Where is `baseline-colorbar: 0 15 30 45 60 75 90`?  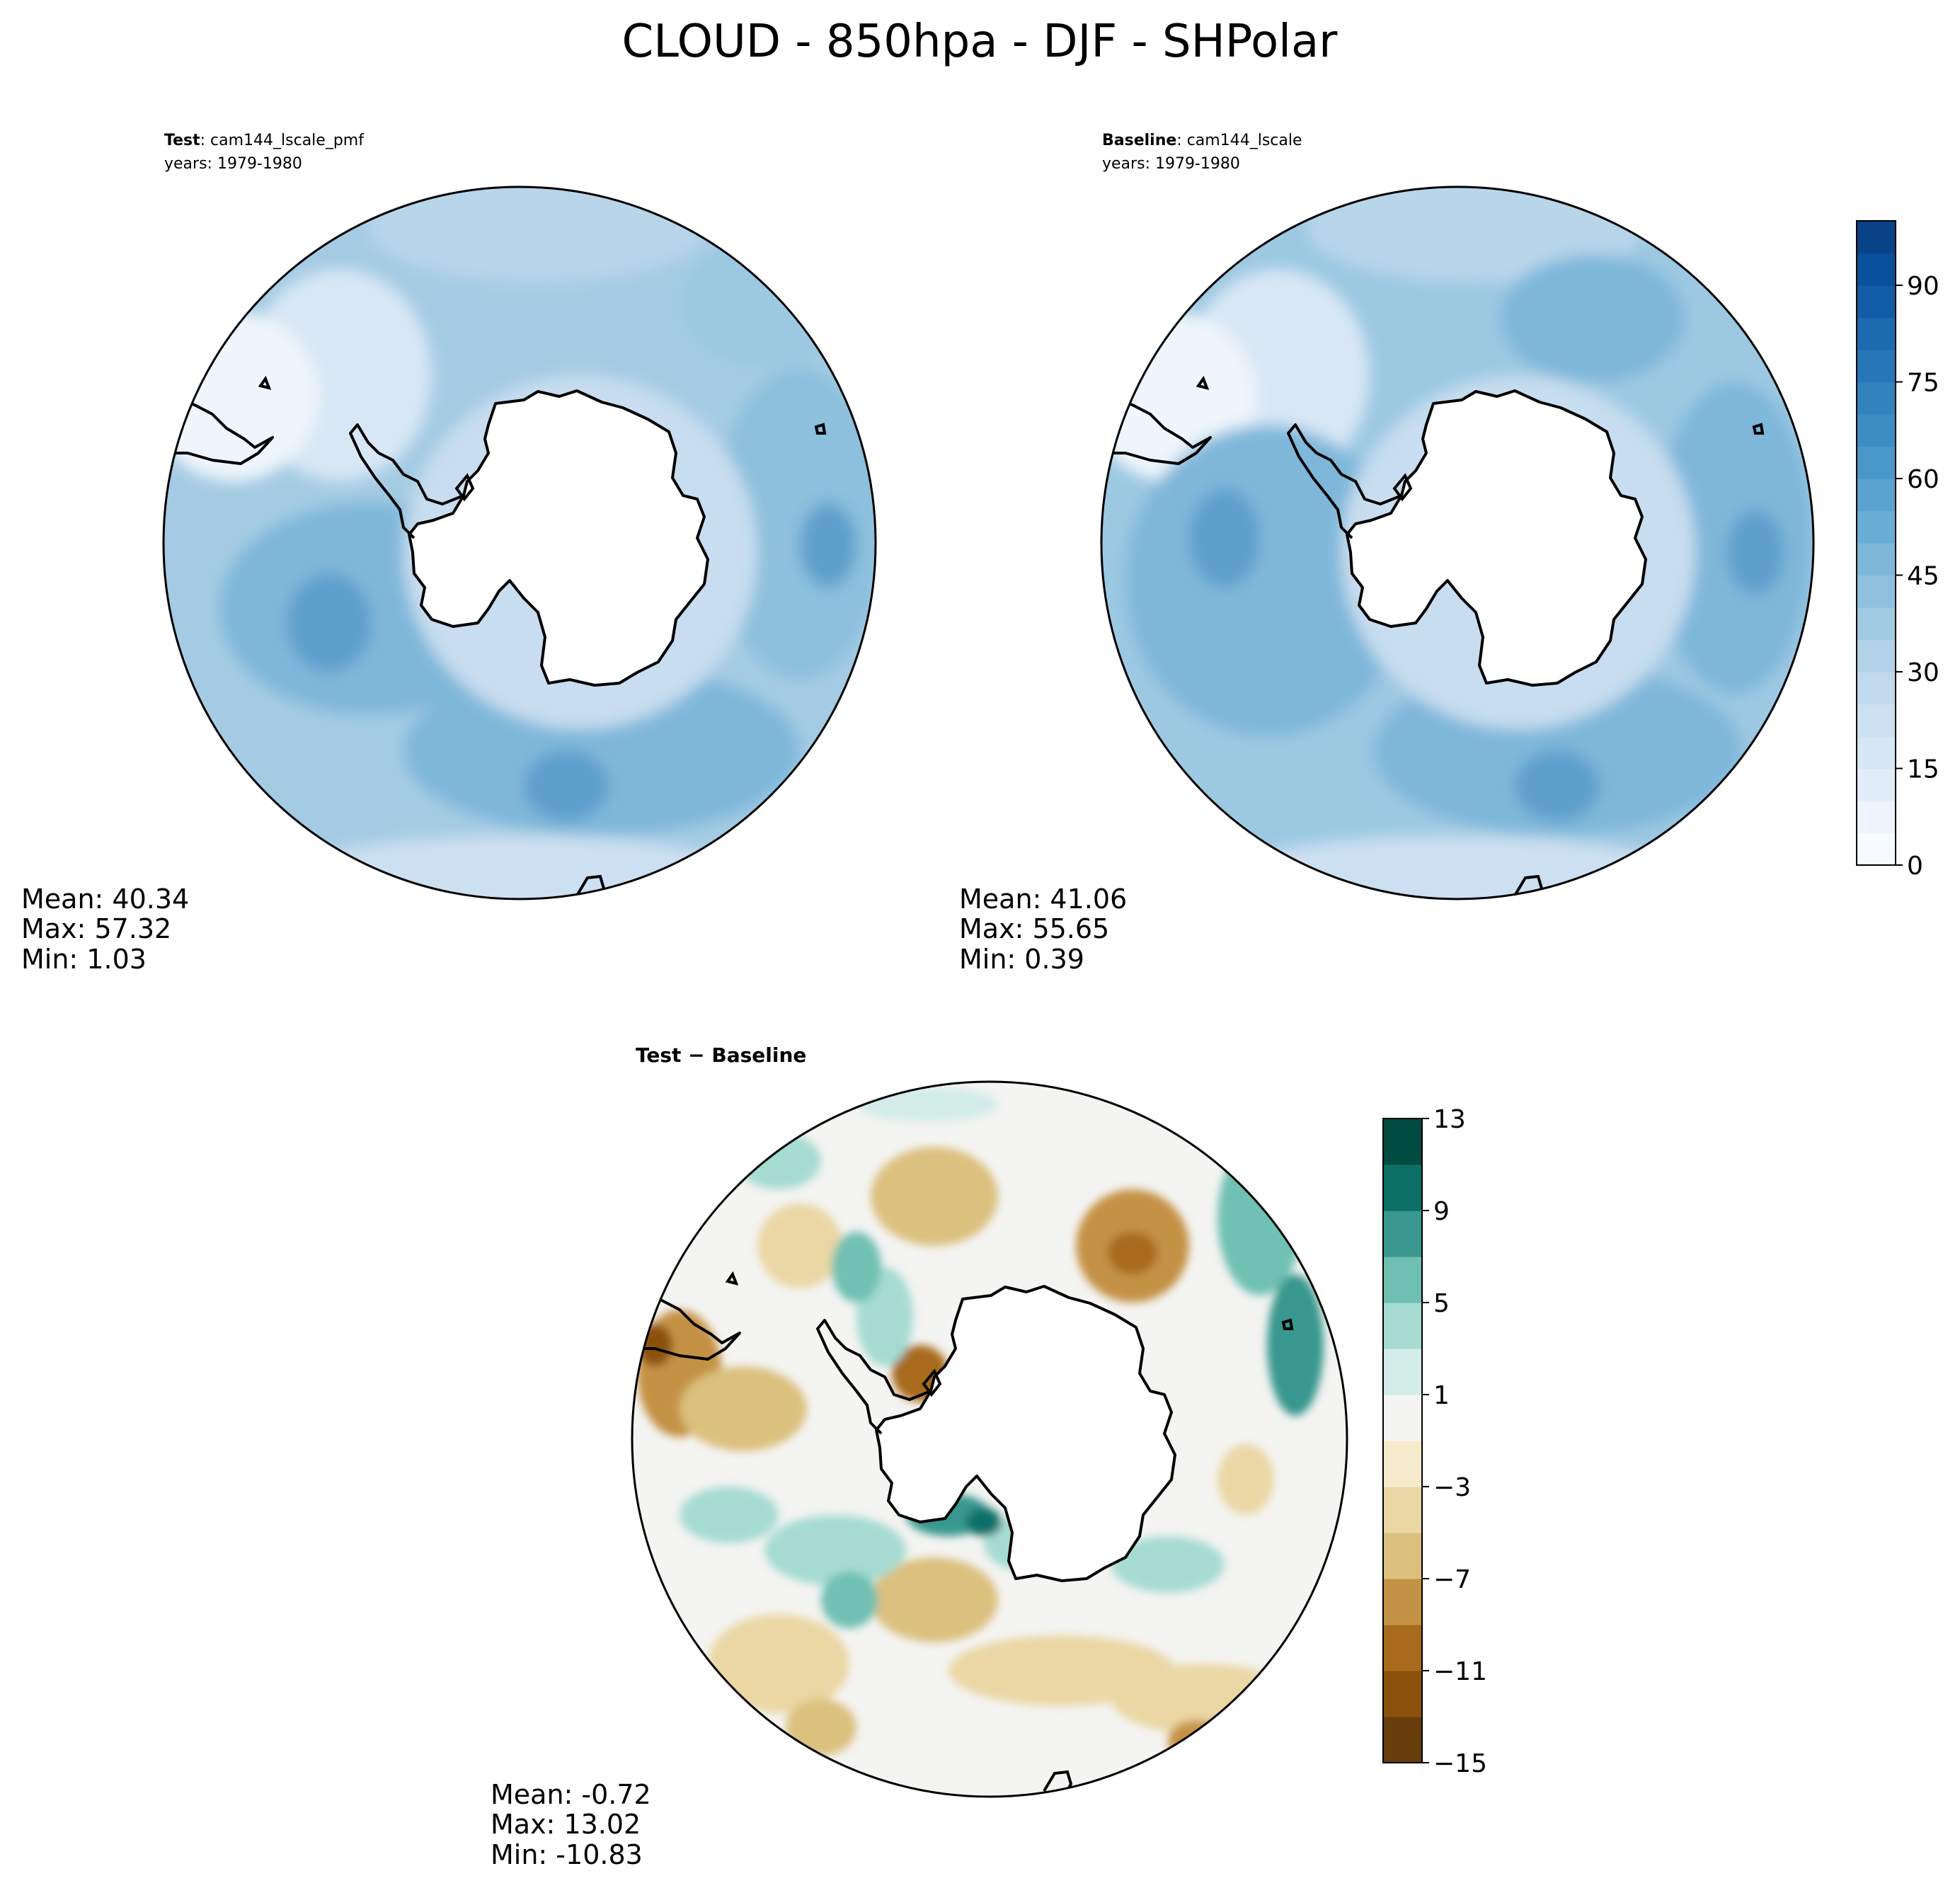
baseline-colorbar: 0 15 30 45 60 75 90 is located at coordinates (1897, 551).